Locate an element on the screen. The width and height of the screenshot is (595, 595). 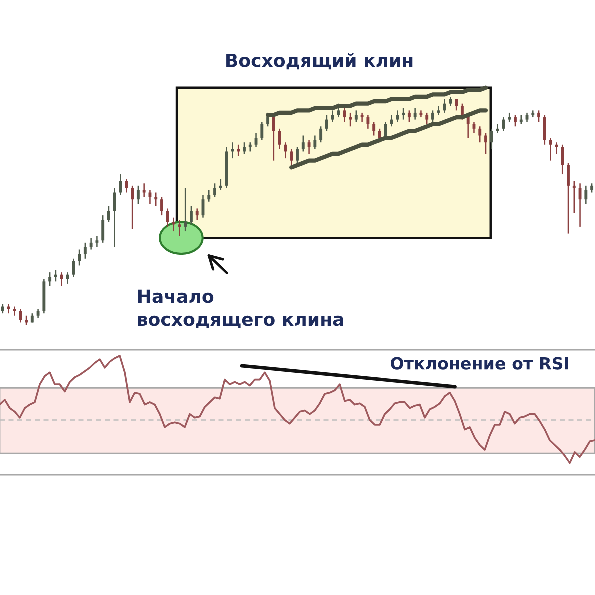
text: Восходящий клин is located at coordinates (319, 61).